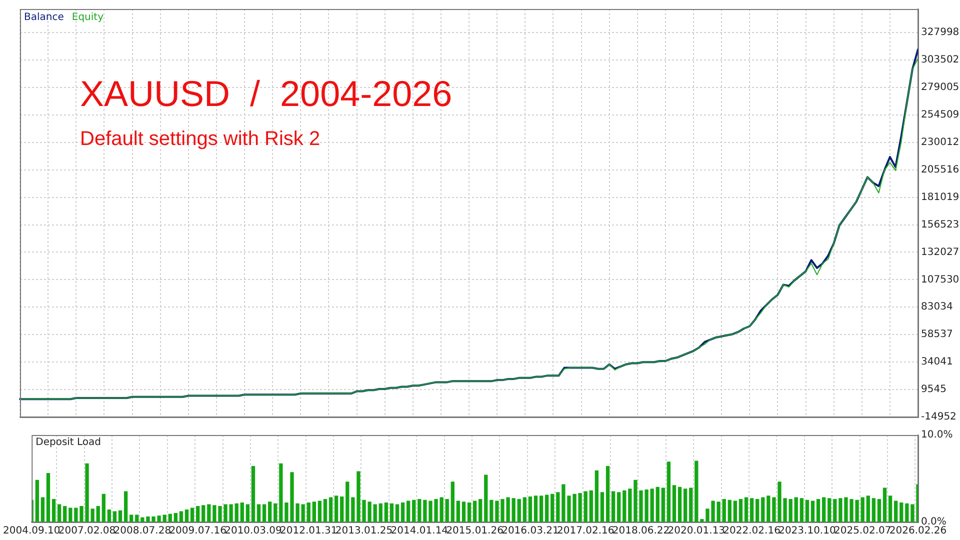 This screenshot has width=960, height=540. I want to click on x-tick-label: 2012.01.31, so click(309, 531).